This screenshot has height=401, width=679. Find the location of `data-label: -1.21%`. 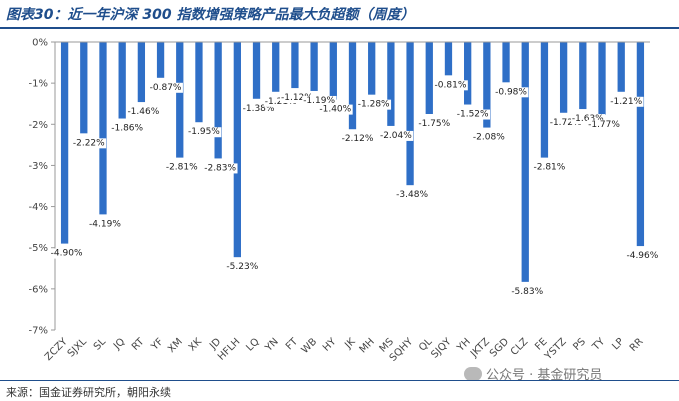

data-label: -1.21% is located at coordinates (626, 102).